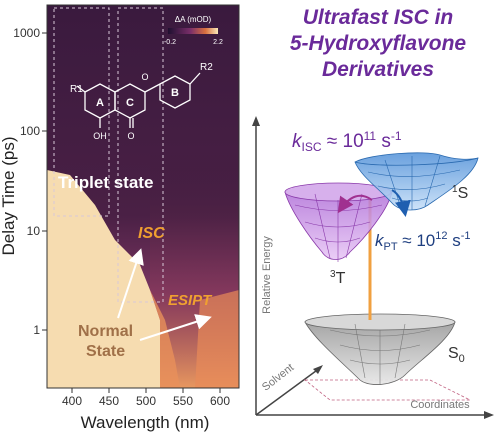 The image size is (500, 435). Describe the element at coordinates (193, 19) in the screenshot. I see `colorbar-label: ΔA (mOD)` at that location.